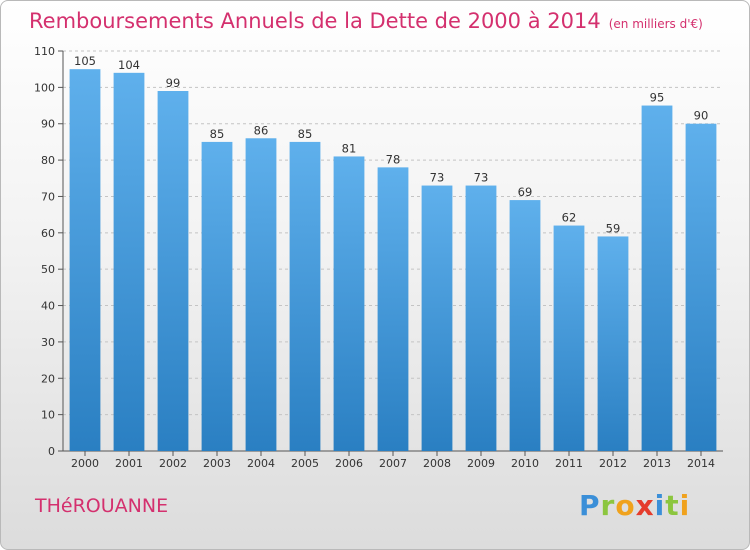 This screenshot has height=550, width=750. What do you see at coordinates (613, 343) in the screenshot?
I see `bar-2012` at bounding box center [613, 343].